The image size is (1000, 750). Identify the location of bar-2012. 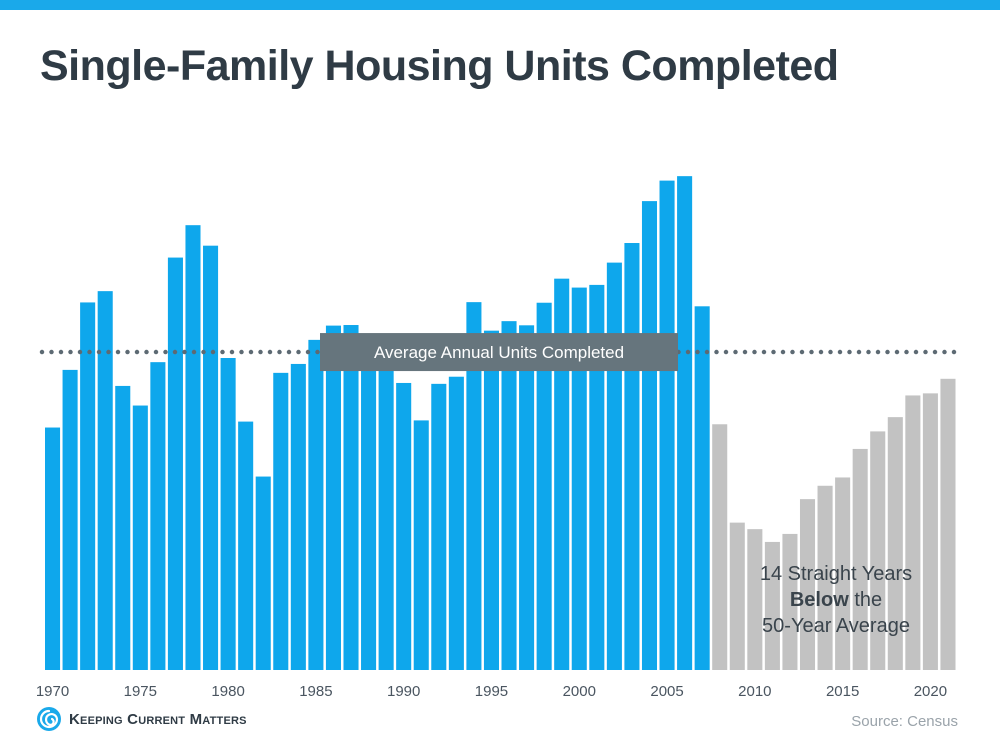
(790, 601).